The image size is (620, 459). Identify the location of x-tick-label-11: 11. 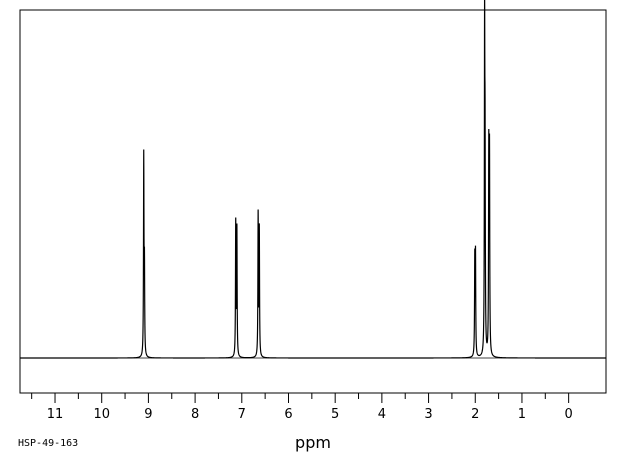
(55, 414).